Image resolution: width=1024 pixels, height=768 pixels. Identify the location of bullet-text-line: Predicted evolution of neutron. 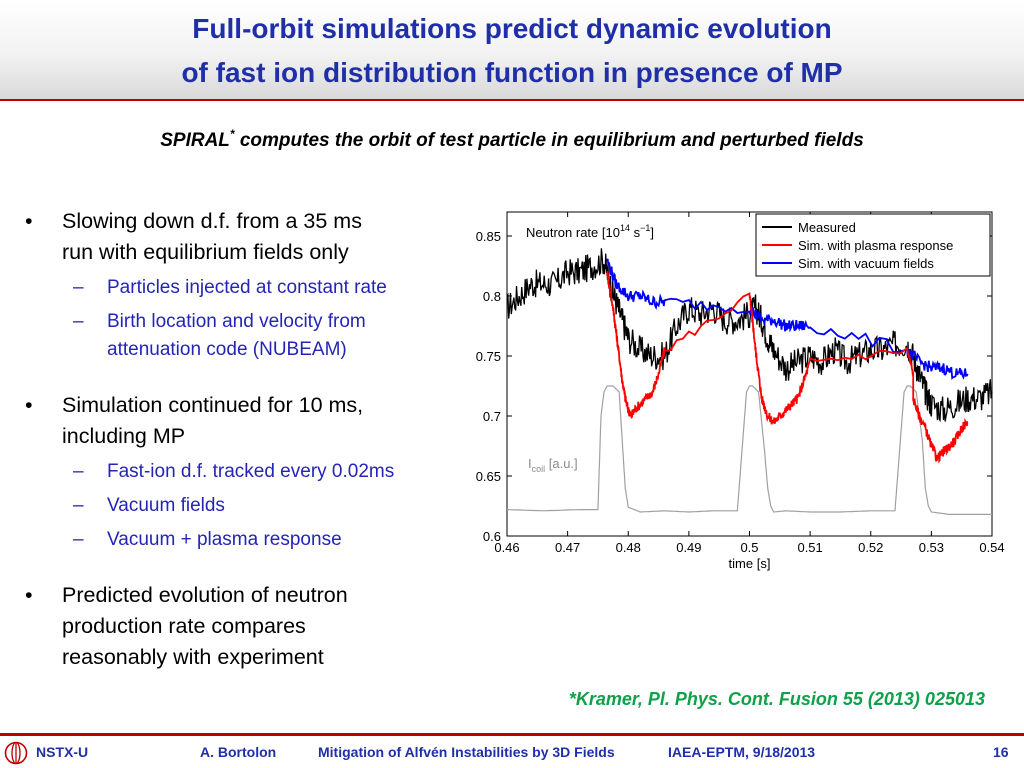
(205, 595).